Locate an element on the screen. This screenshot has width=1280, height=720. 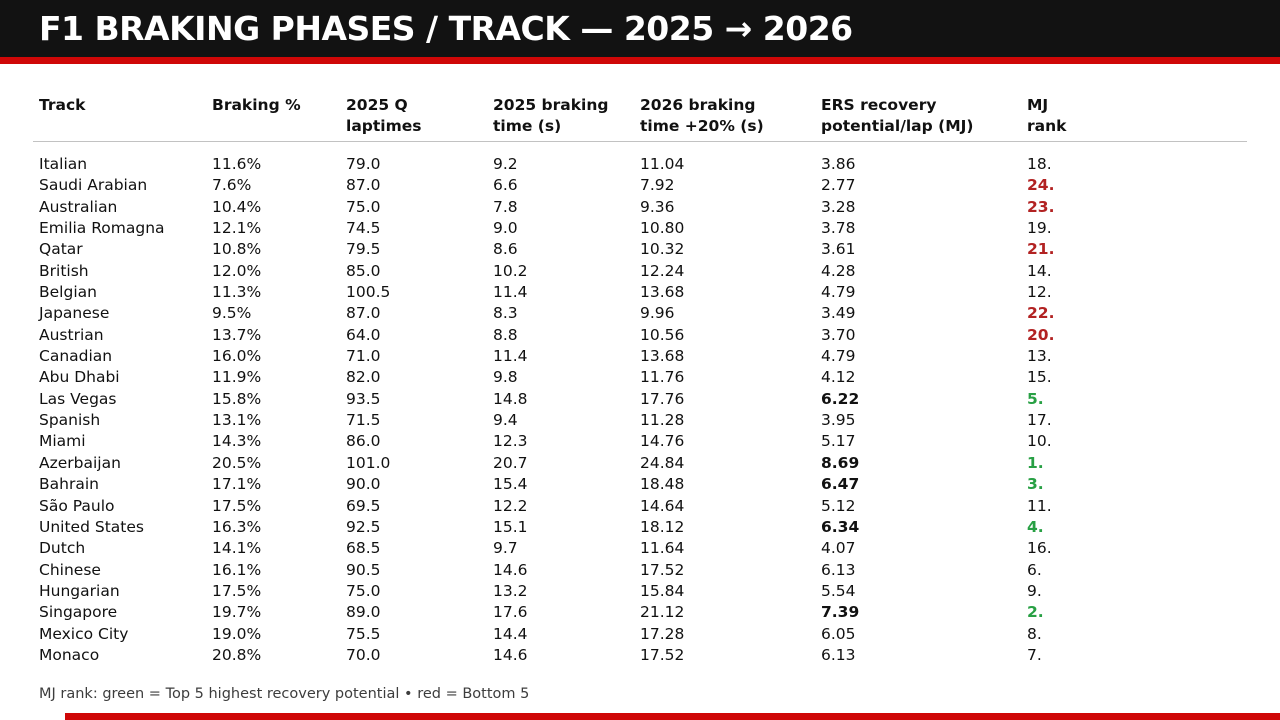
table-row: Miami 14.3% 86.0 12.3 14.76 5.17 10. is located at coordinates (640, 441).